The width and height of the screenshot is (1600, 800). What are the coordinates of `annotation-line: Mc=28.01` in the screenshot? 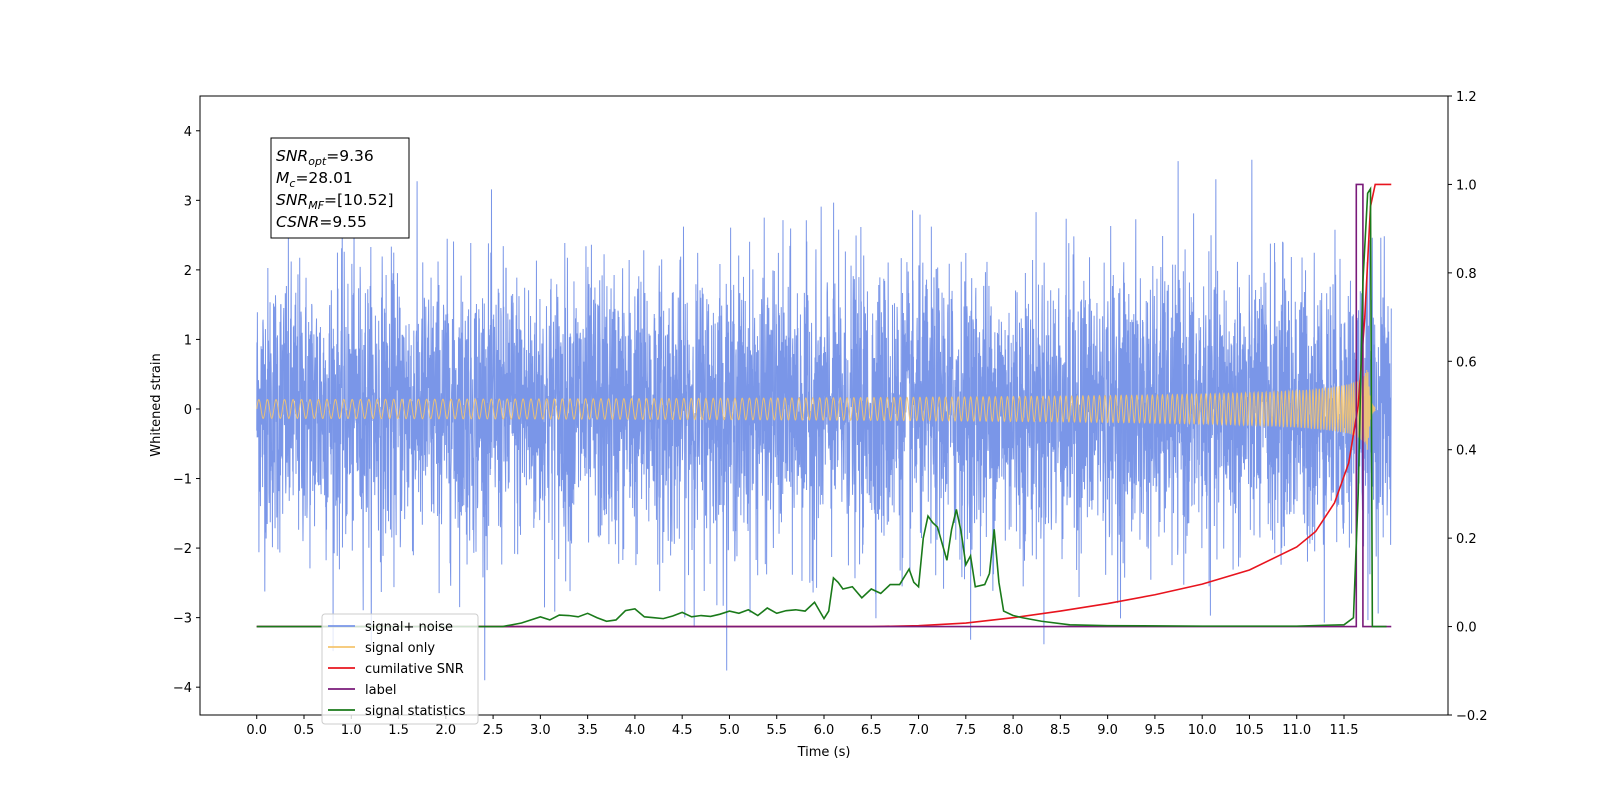 It's located at (314, 179).